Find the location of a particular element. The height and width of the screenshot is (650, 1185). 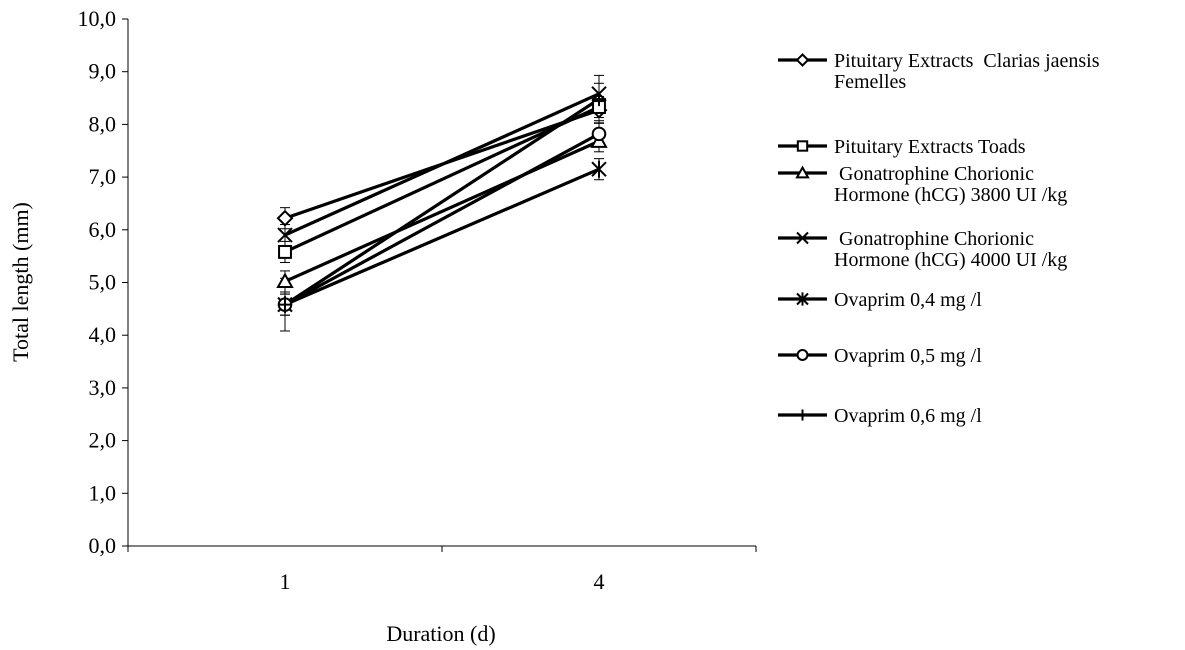

y-tick-label: 0,0 is located at coordinates (103, 545).